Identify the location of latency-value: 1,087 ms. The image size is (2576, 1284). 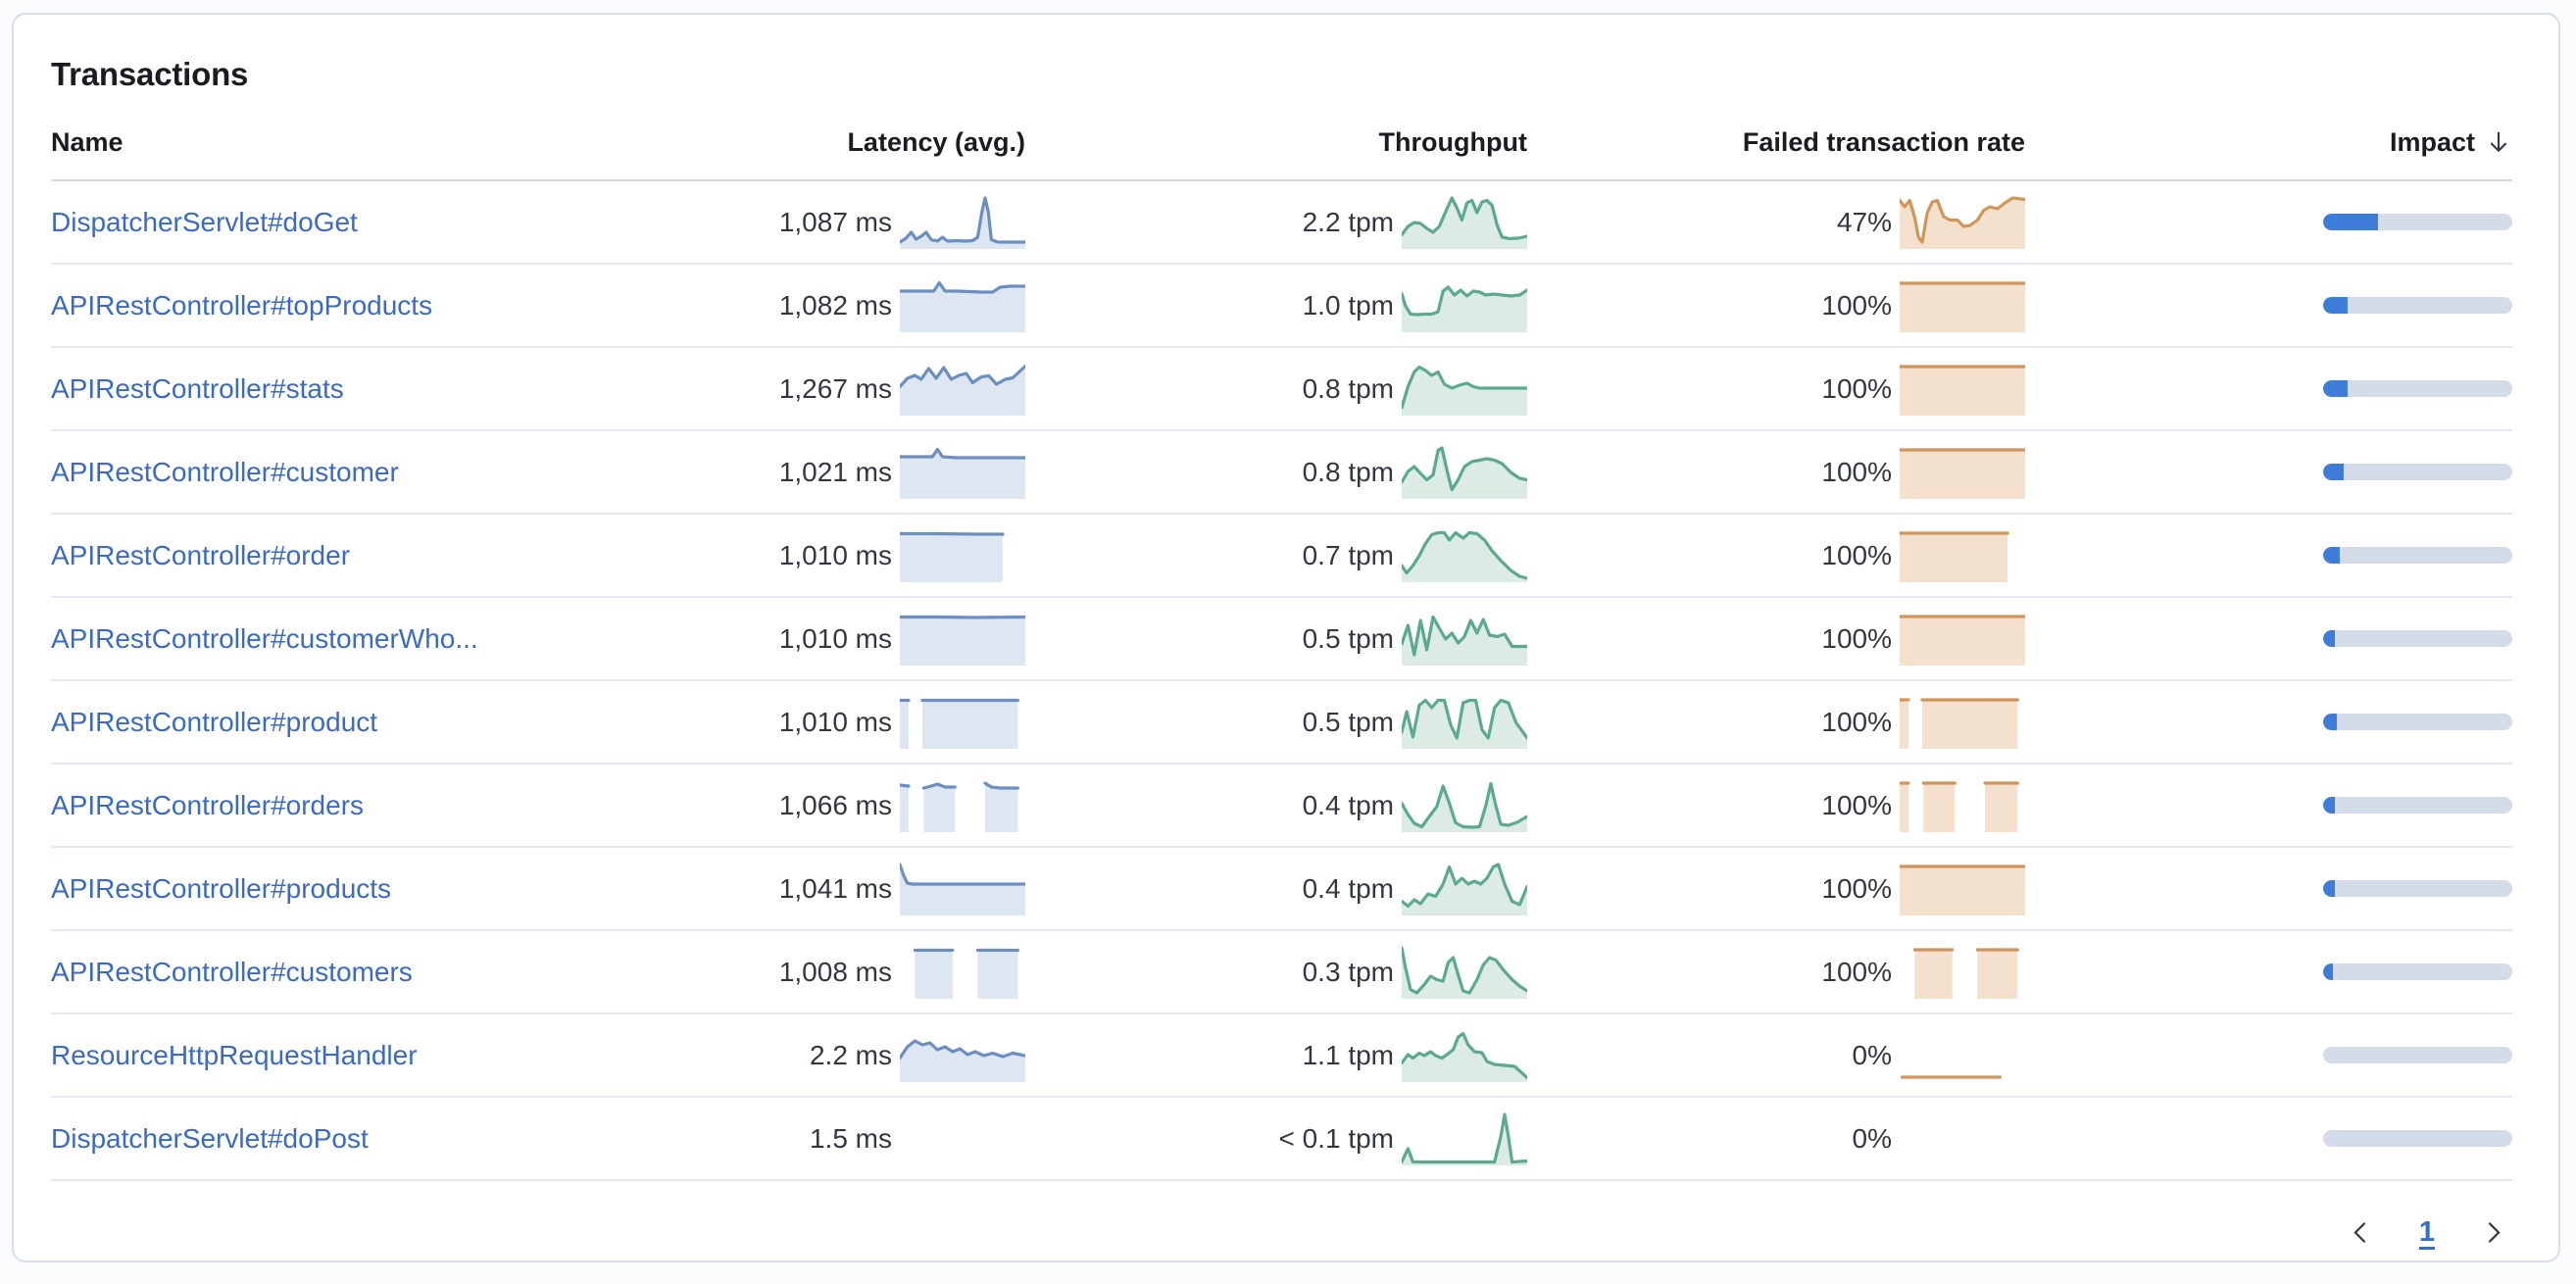
(835, 221).